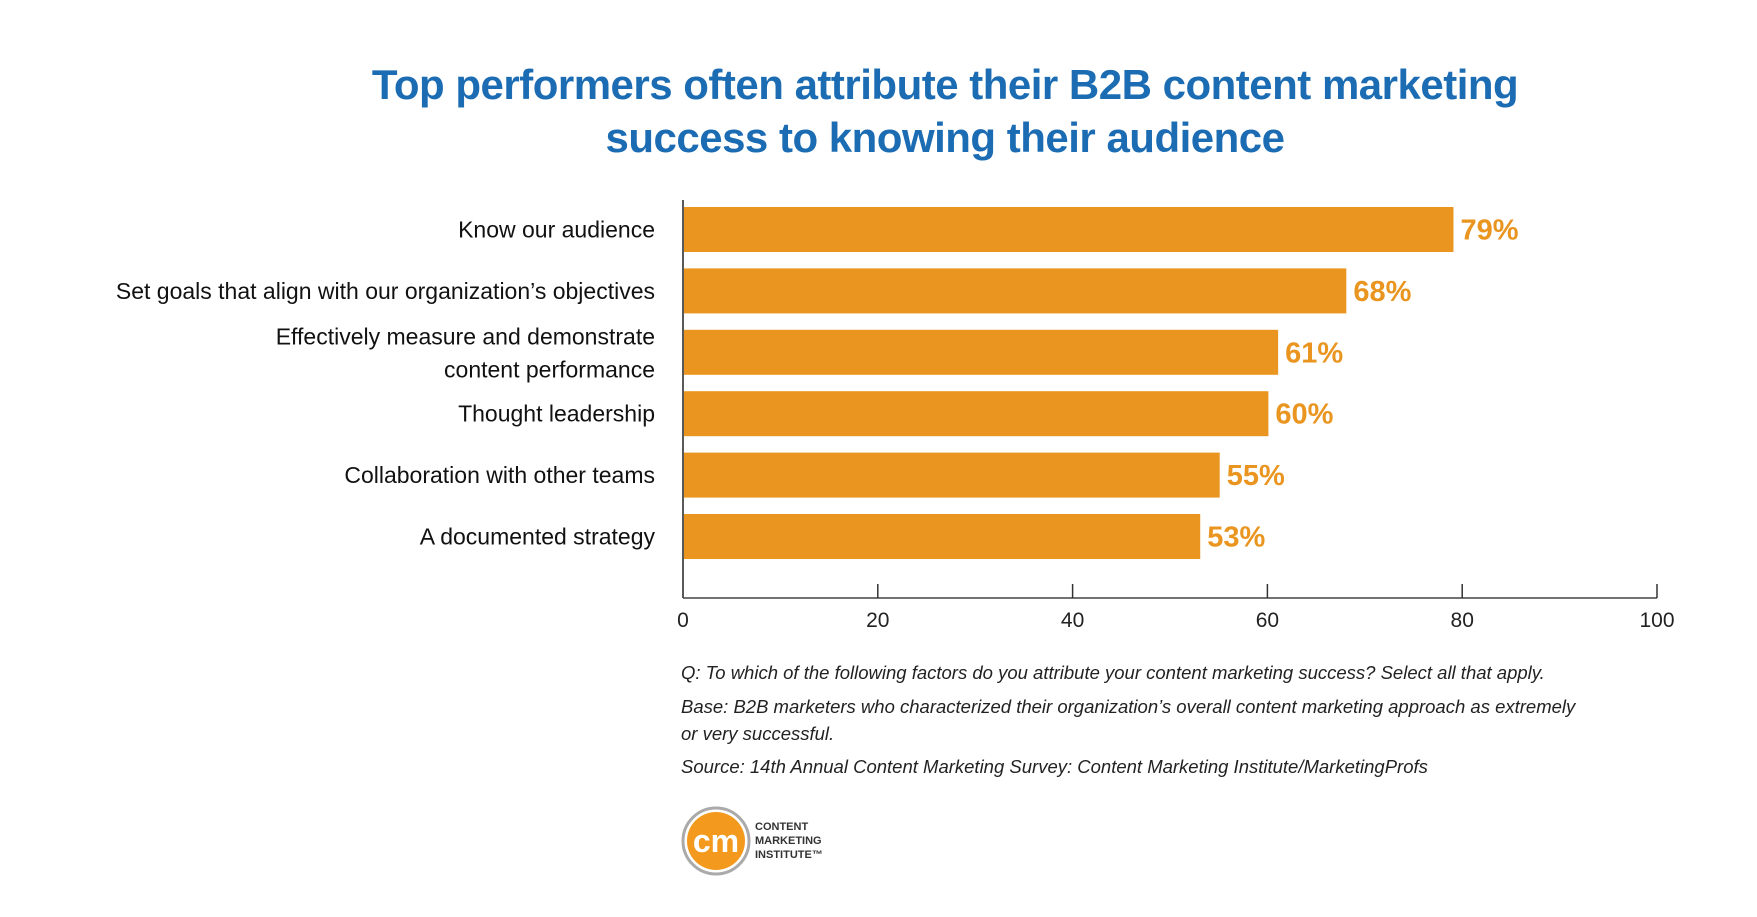 The image size is (1757, 917). I want to click on category-label: Know our audience, so click(556, 230).